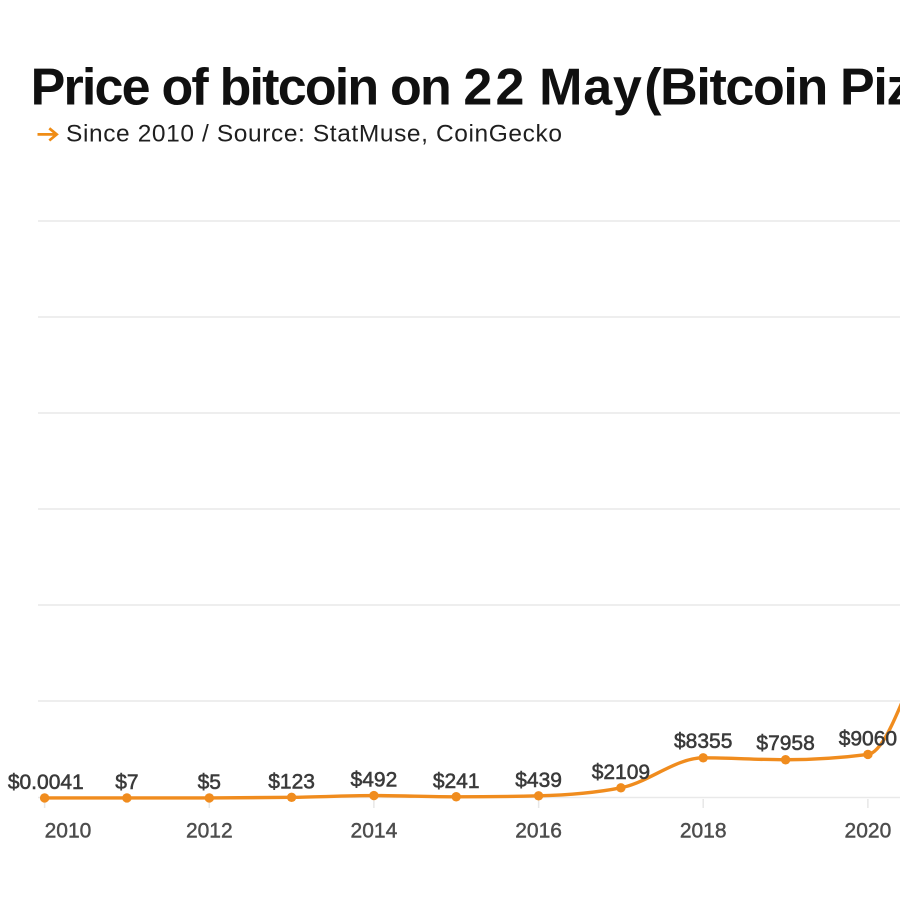  Describe the element at coordinates (703, 831) in the screenshot. I see `svg-text: 2018` at that location.